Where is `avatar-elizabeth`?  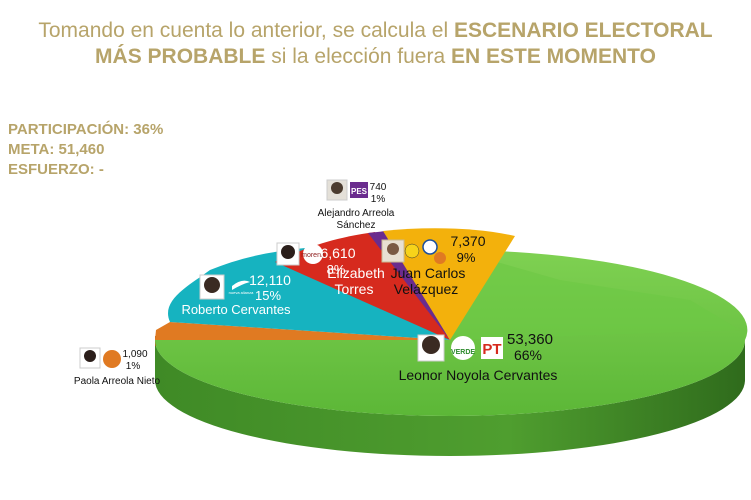
avatar-elizabeth is located at coordinates (288, 252).